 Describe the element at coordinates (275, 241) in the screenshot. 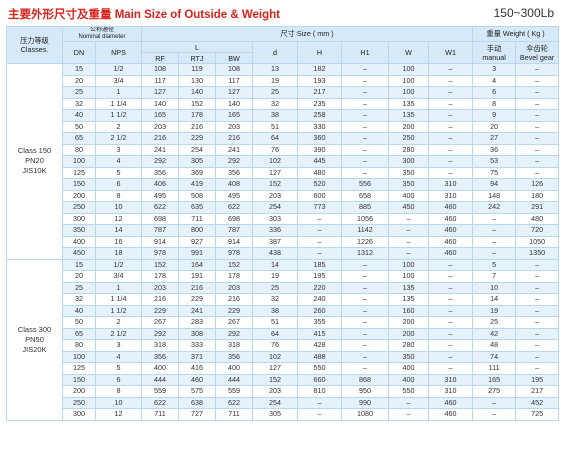

I see `cell-d: 387` at that location.